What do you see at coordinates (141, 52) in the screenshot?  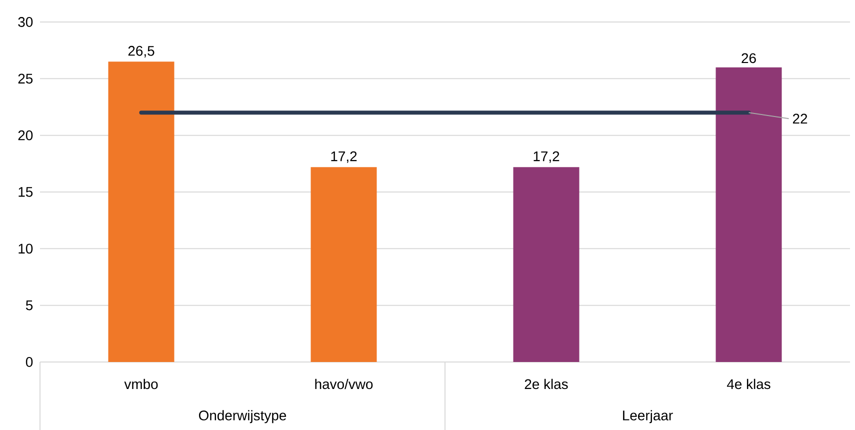 I see `data-label: 26,5` at bounding box center [141, 52].